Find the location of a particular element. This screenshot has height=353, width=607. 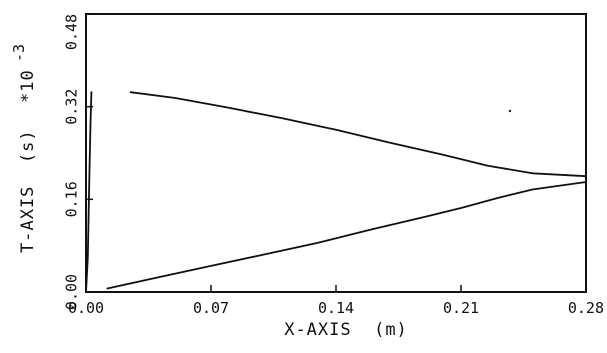

x-tick-labels: 0.00 0.07 0.14 0.21 0.28 is located at coordinates (336, 308).